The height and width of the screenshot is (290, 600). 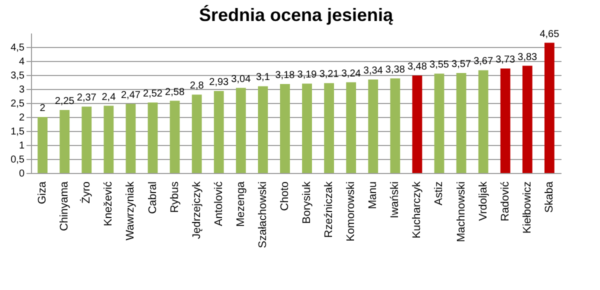 What do you see at coordinates (527, 208) in the screenshot?
I see `x-tick-label: Kiełbowicz` at bounding box center [527, 208].